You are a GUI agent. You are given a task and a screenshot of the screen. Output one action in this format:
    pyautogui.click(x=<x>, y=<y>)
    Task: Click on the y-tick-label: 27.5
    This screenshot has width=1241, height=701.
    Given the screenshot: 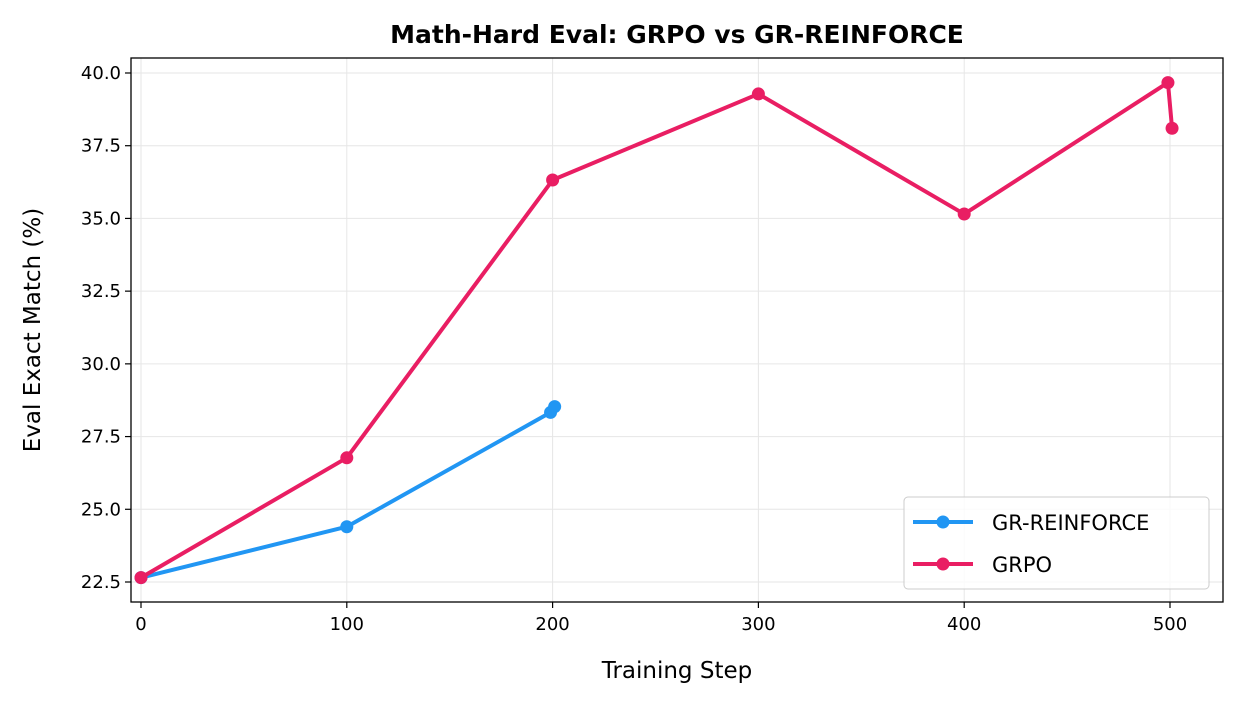 What is the action you would take?
    pyautogui.click(x=101, y=437)
    